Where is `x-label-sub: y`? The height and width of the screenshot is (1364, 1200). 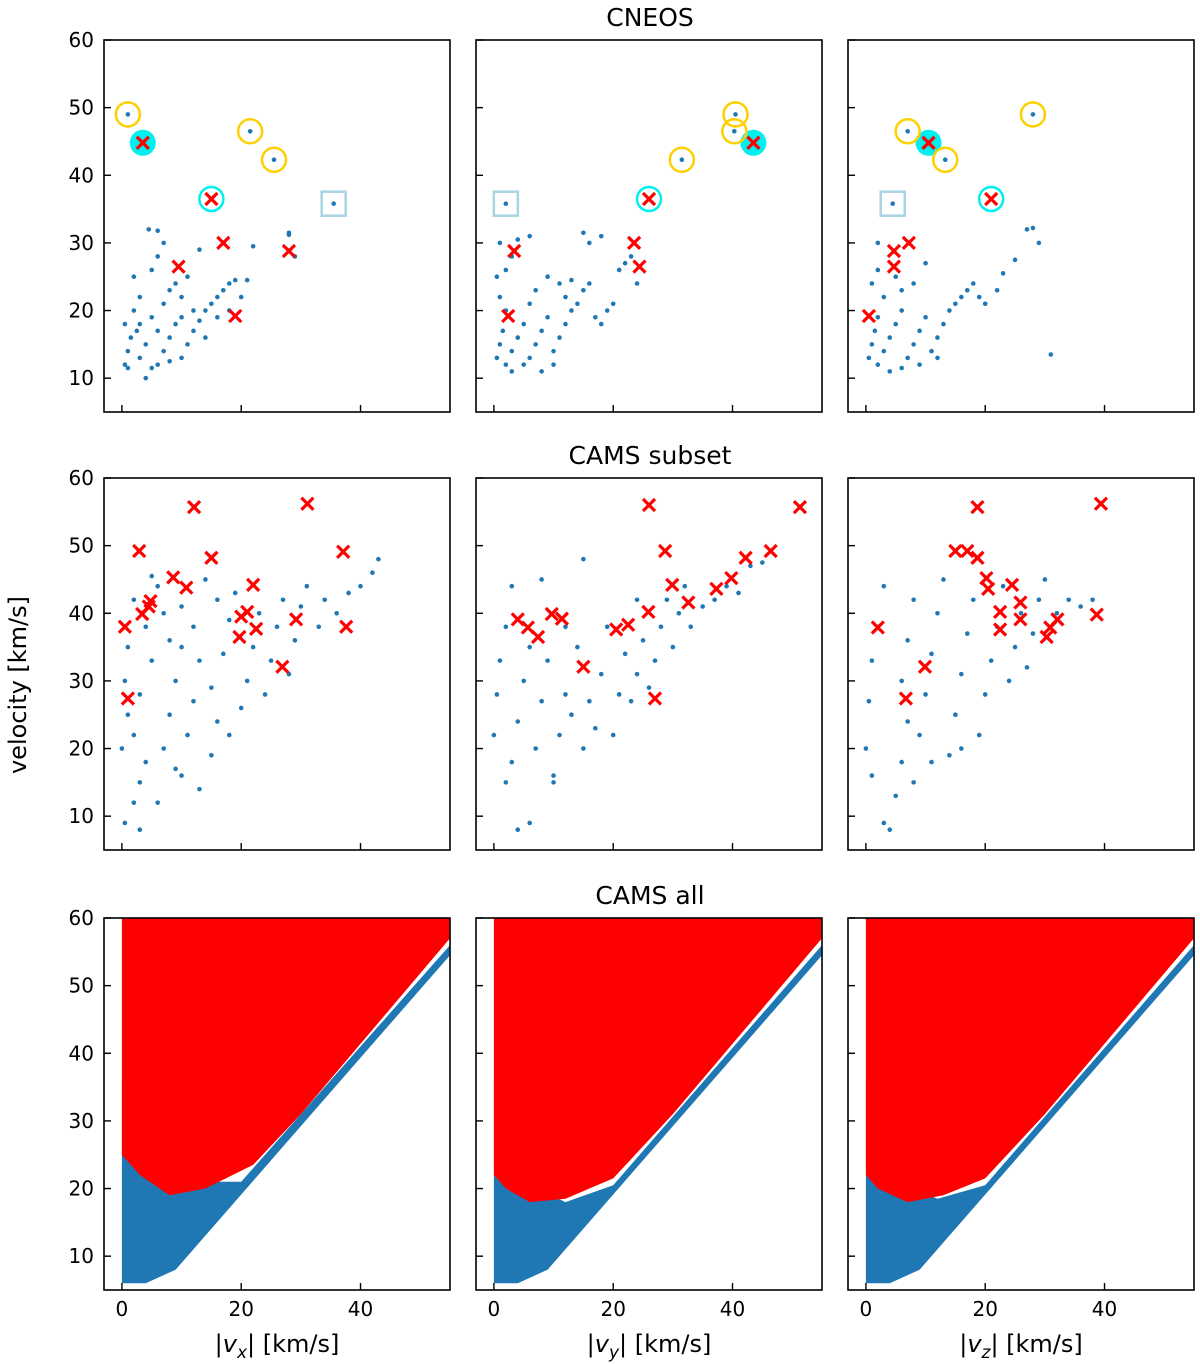
x-label-sub: y is located at coordinates (614, 1353).